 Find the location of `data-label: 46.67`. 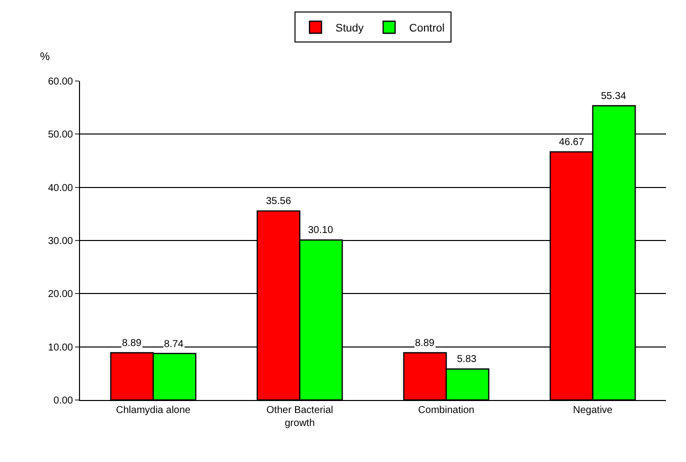

data-label: 46.67 is located at coordinates (571, 142).